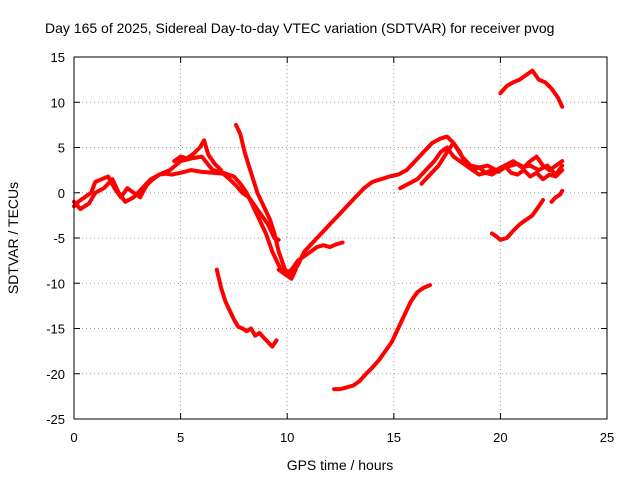 This screenshot has height=480, width=640. What do you see at coordinates (55, 283) in the screenshot?
I see `y-tick-label: -10` at bounding box center [55, 283].